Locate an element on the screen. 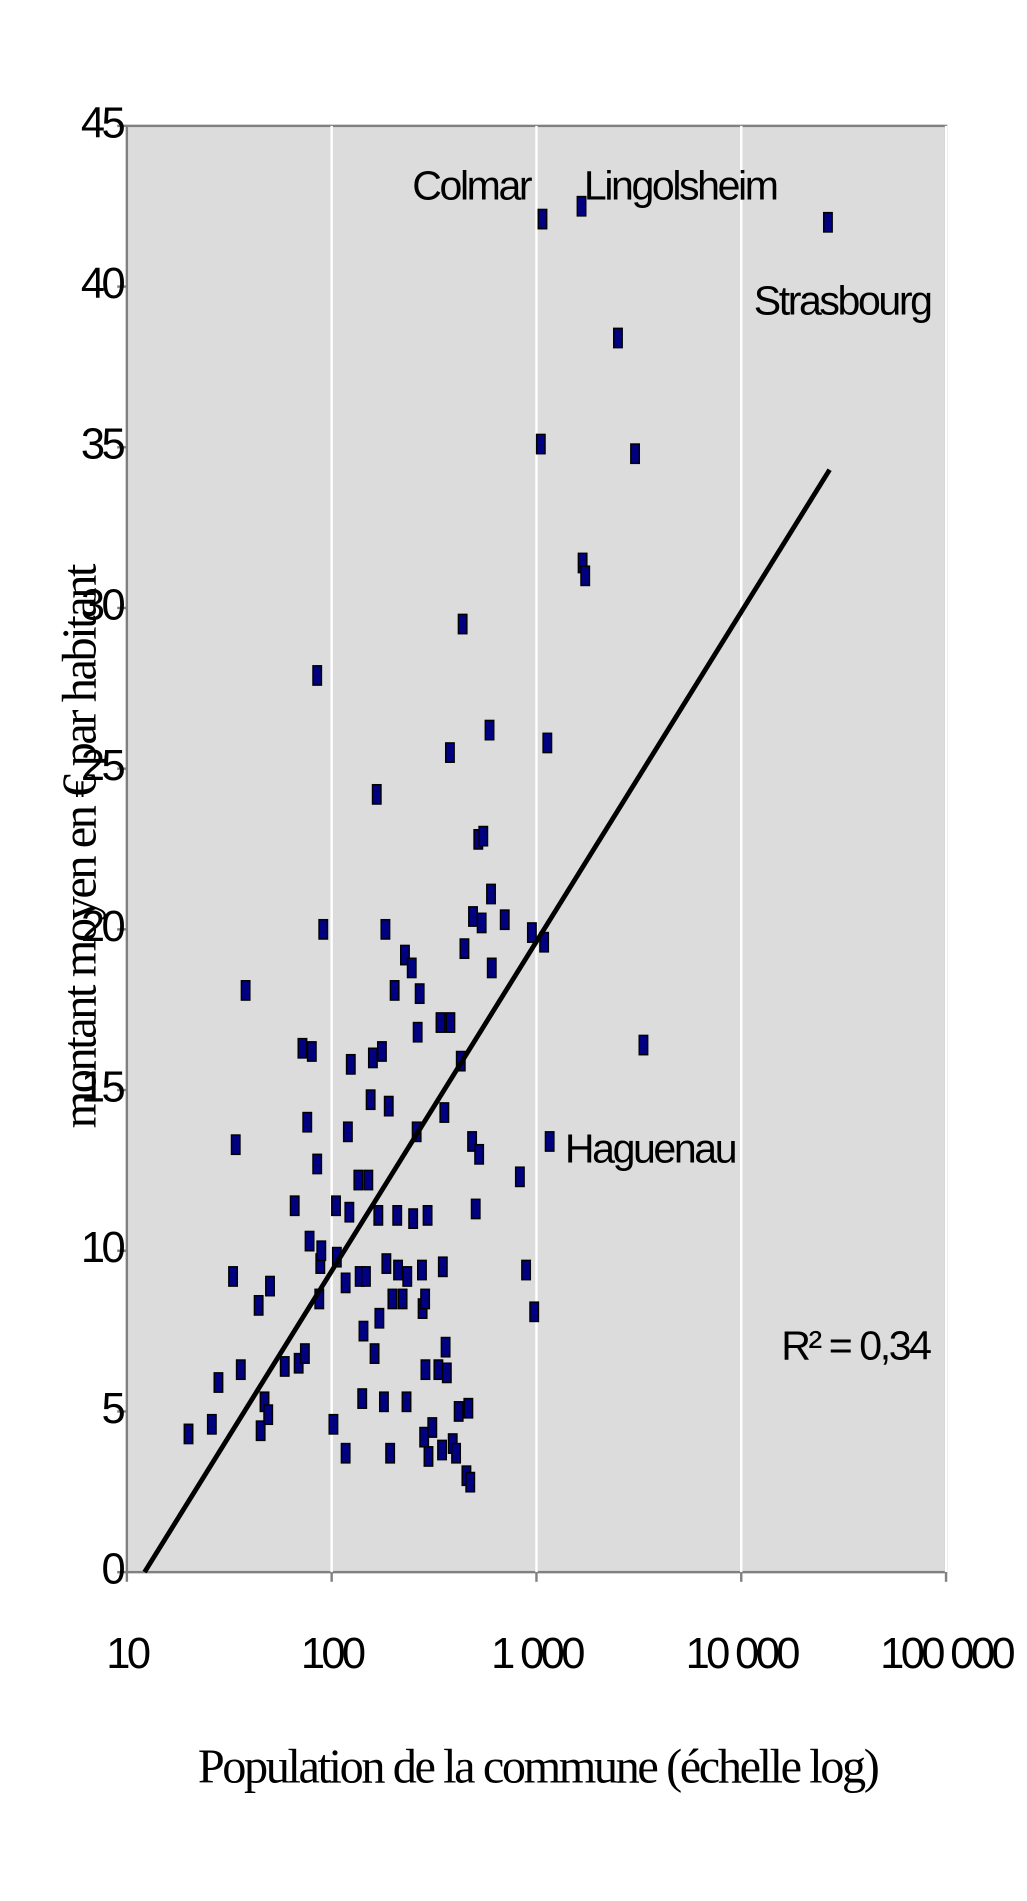 The height and width of the screenshot is (1901, 1027). y-tick-label: 20 is located at coordinates (103, 927).